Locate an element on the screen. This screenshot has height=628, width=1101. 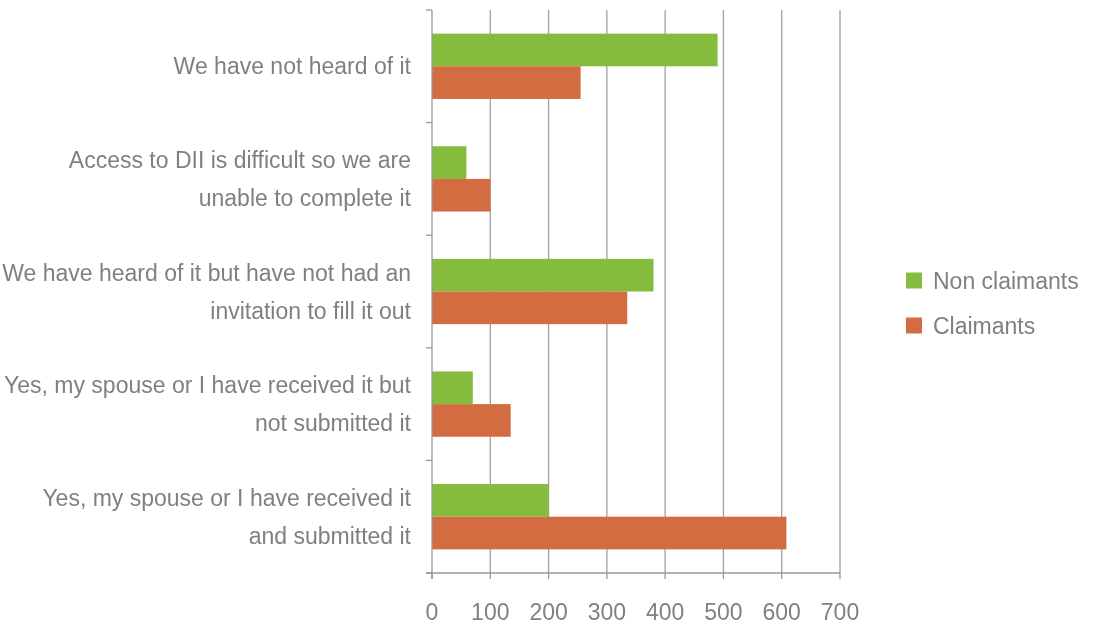
x-tick-label: 200 is located at coordinates (548, 612).